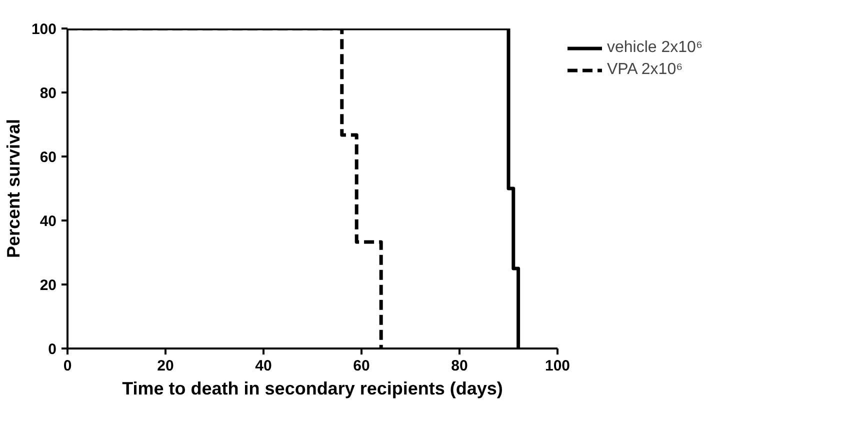 The image size is (846, 430). Describe the element at coordinates (312, 388) in the screenshot. I see `x-axis-title: Time to death in secondary recipients (days)` at that location.